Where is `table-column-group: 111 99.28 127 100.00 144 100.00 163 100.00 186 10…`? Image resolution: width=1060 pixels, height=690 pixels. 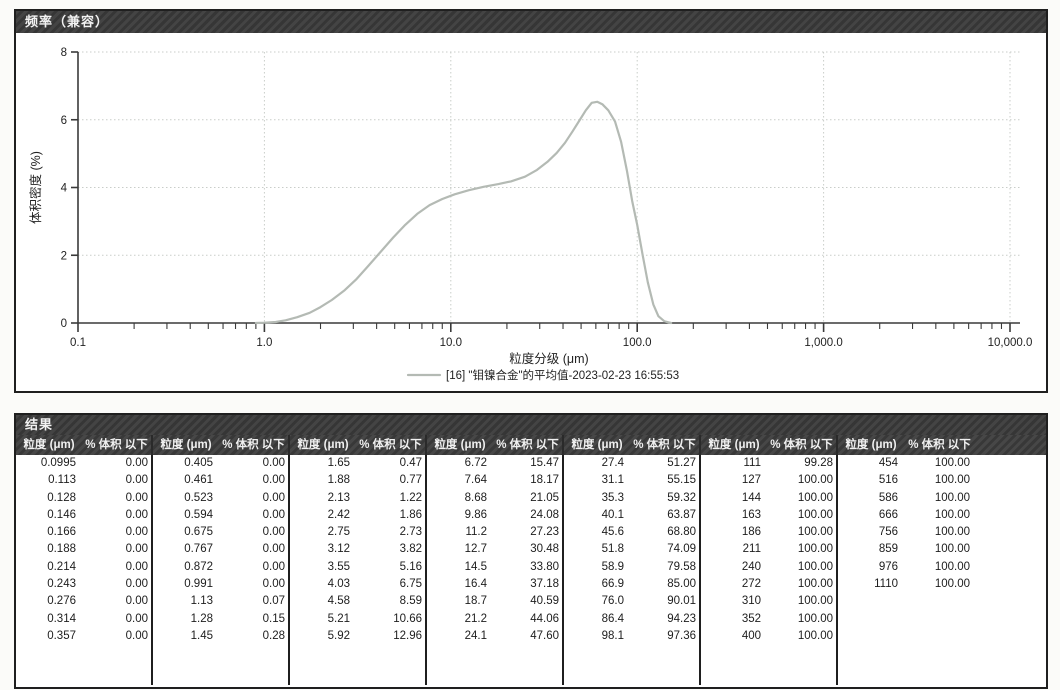 table-column-group: 111 99.28 127 100.00 144 100.00 163 100.00 186 10… is located at coordinates (769, 570).